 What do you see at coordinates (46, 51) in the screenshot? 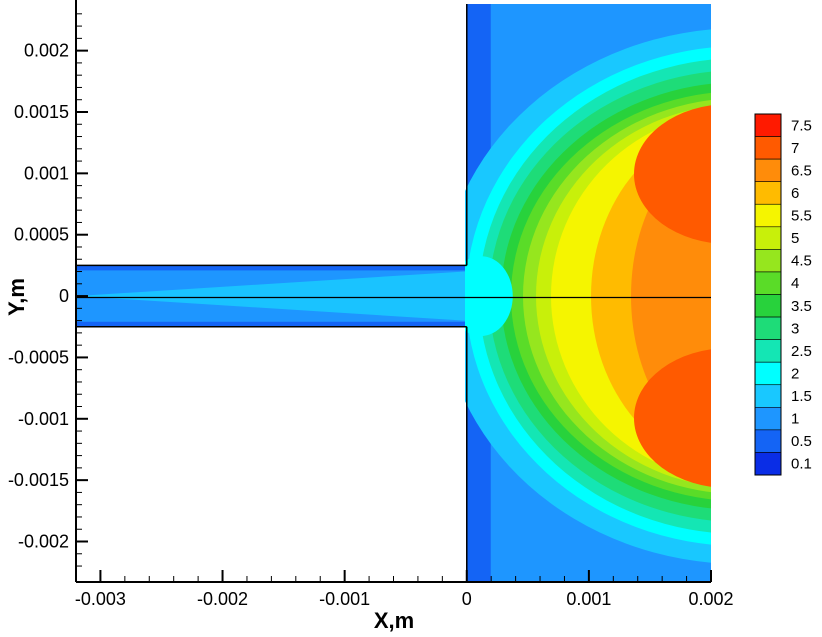
I see `y-tick-label: 0.002` at bounding box center [46, 51].